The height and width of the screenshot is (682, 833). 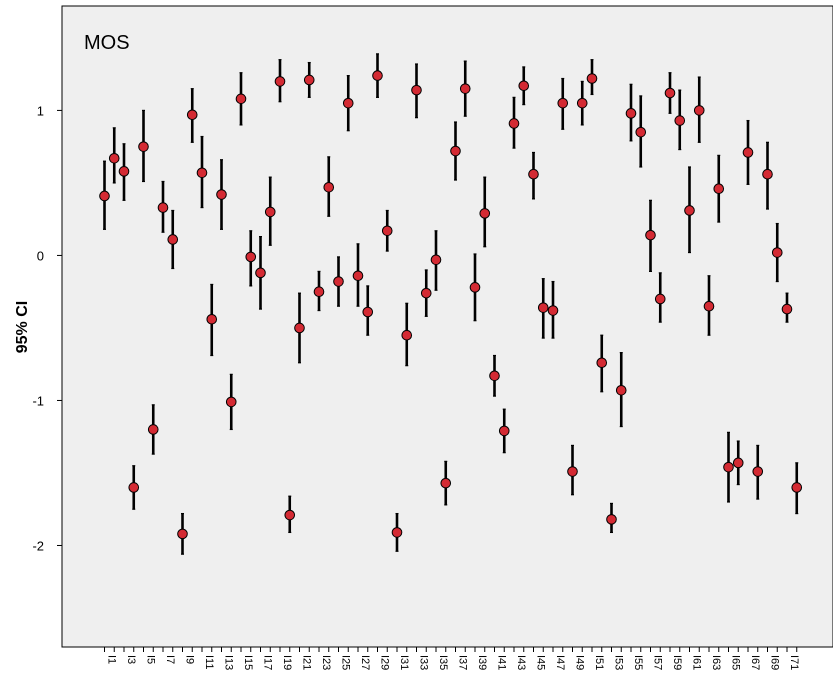 I want to click on x-tick-label: I59, so click(x=677, y=662).